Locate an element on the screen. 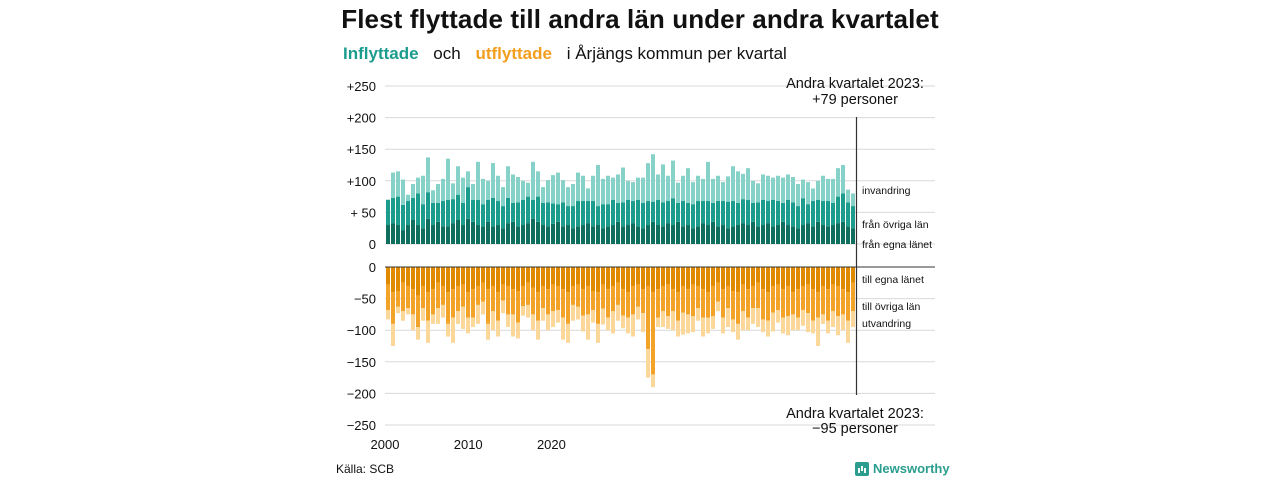  y-tick-label-top: +100 is located at coordinates (361, 181).